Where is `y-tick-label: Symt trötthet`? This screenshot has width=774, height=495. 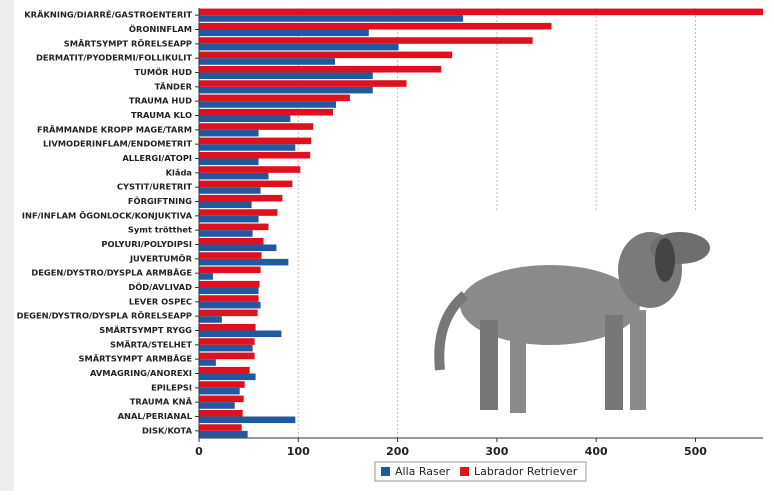 y-tick-label: Symt trötthet is located at coordinates (160, 230).